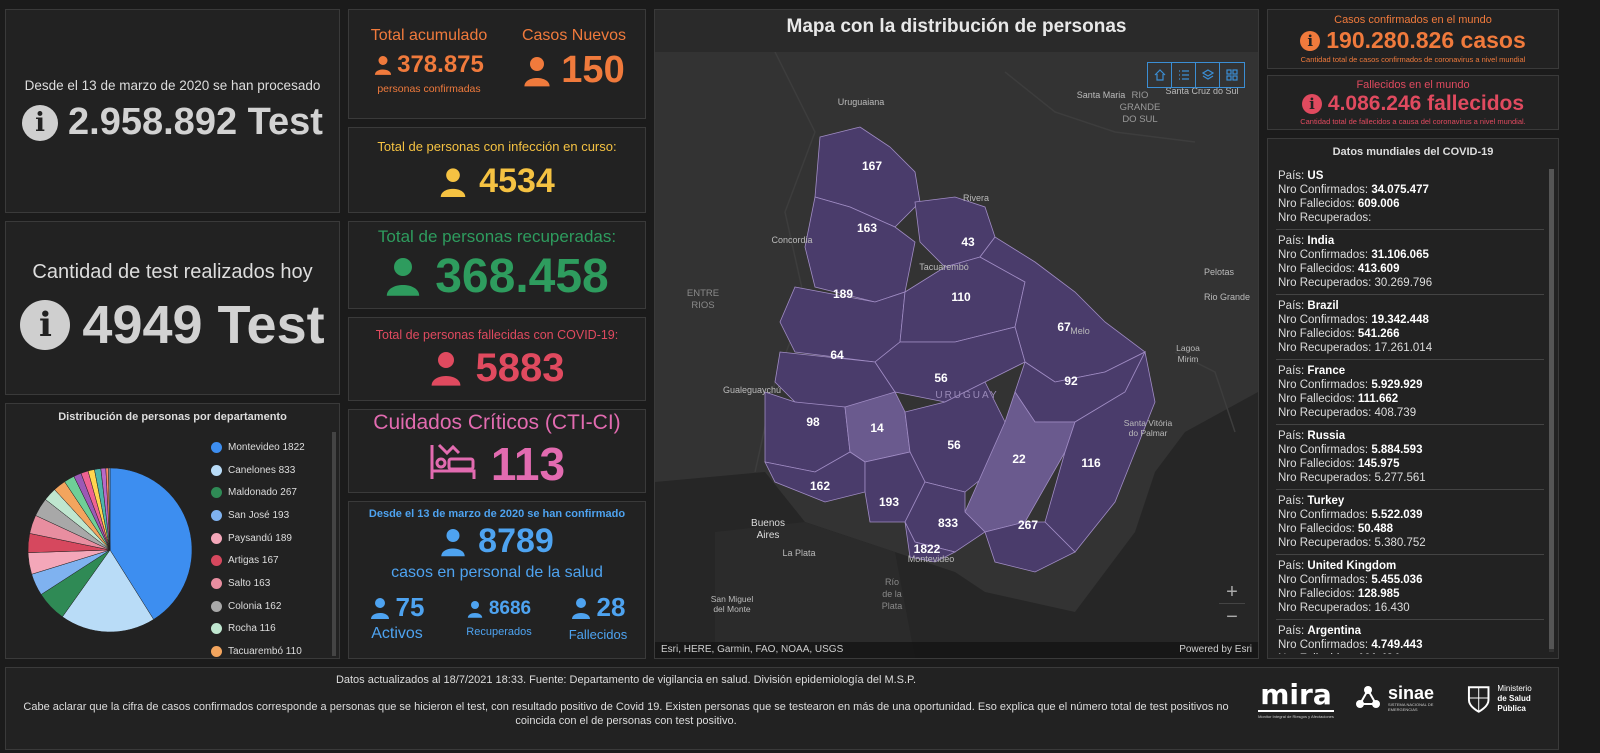 This screenshot has height=753, width=1600. Describe the element at coordinates (768, 535) in the screenshot. I see `svg-text: Aires` at that location.